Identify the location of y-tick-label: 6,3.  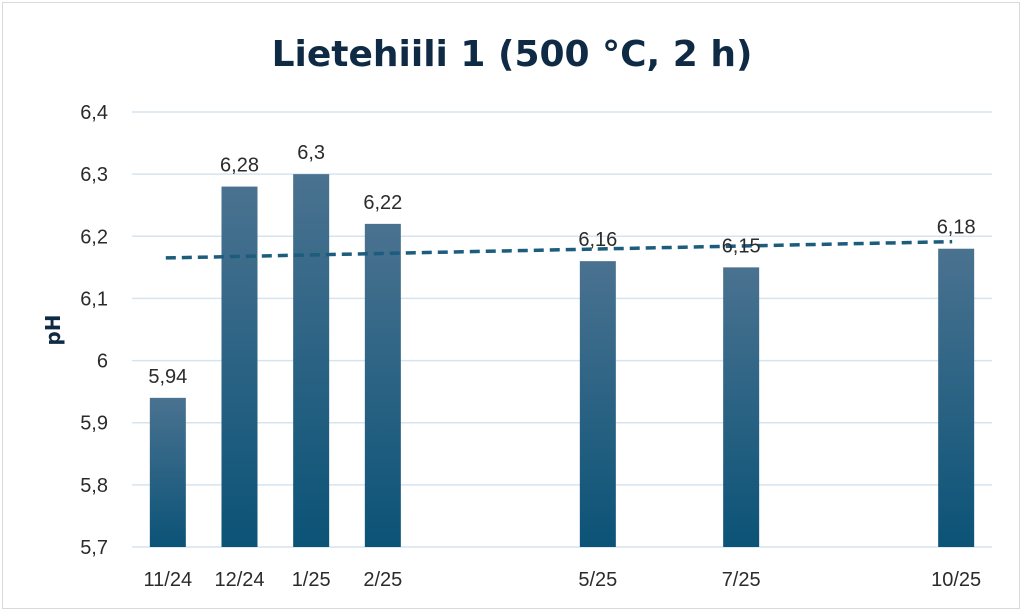
(94, 175).